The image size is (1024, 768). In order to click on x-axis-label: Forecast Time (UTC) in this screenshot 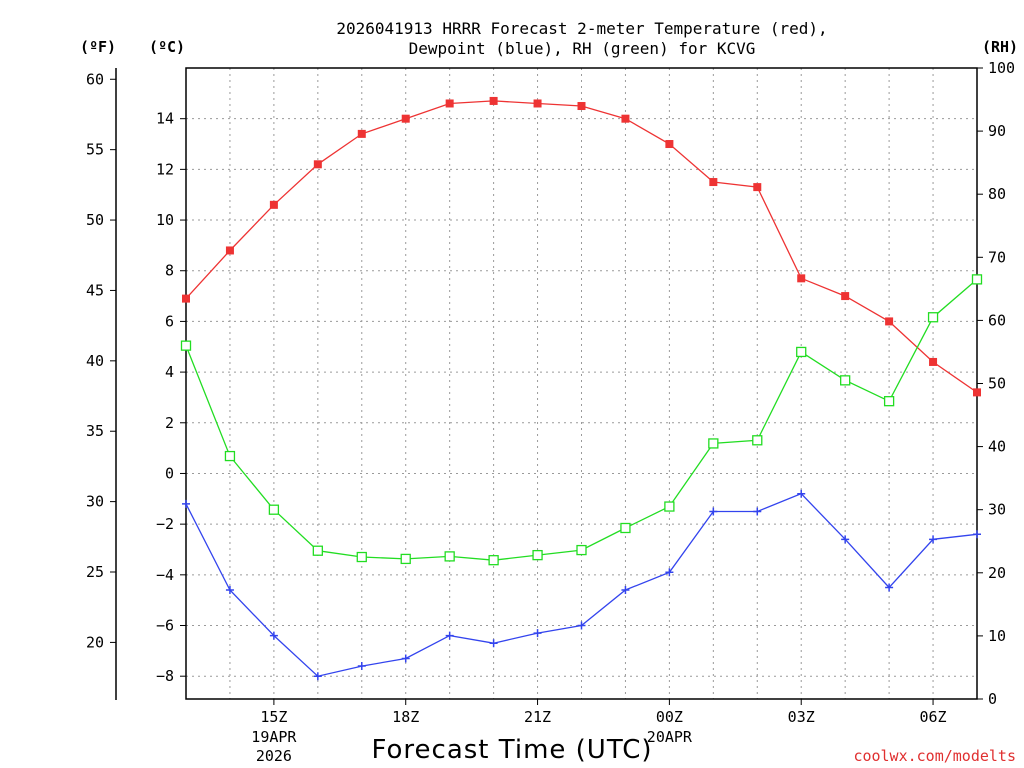, I will do `click(511, 750)`.